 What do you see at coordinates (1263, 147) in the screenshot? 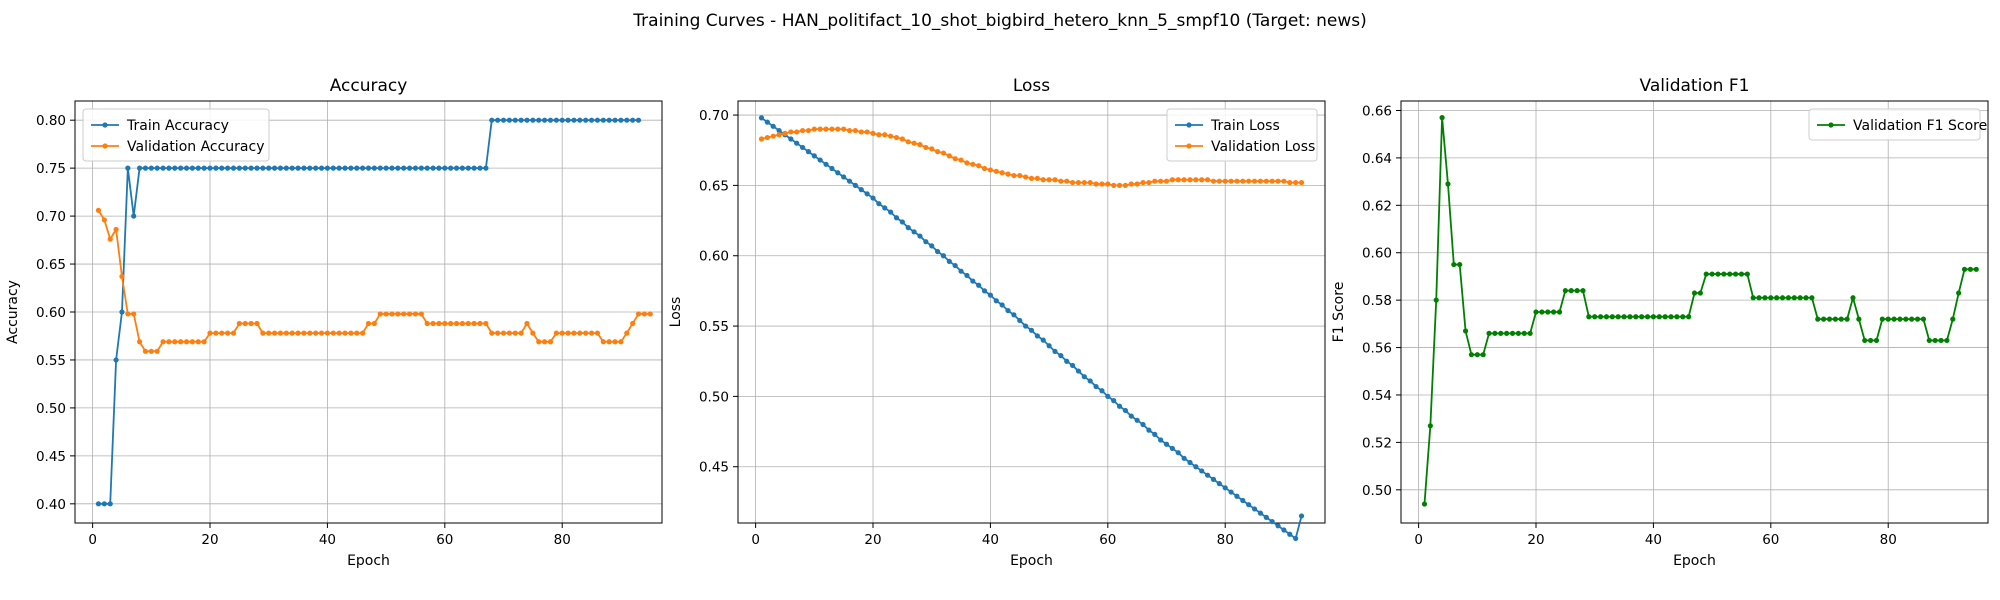
I see `legend-label: Validation Loss` at bounding box center [1263, 147].